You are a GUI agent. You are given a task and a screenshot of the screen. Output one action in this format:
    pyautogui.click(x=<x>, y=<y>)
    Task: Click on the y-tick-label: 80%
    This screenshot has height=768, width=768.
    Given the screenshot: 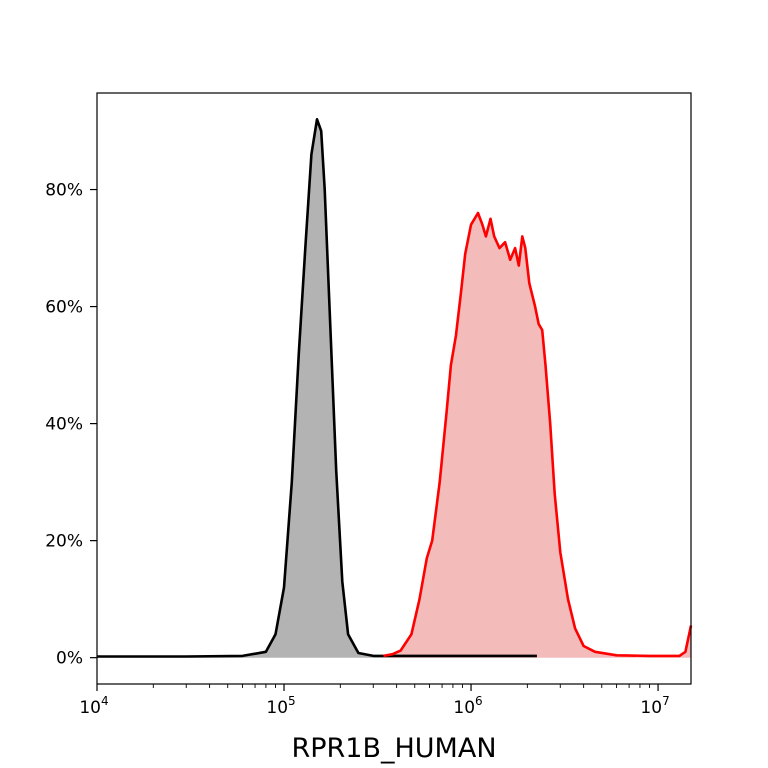 What is the action you would take?
    pyautogui.click(x=64, y=191)
    